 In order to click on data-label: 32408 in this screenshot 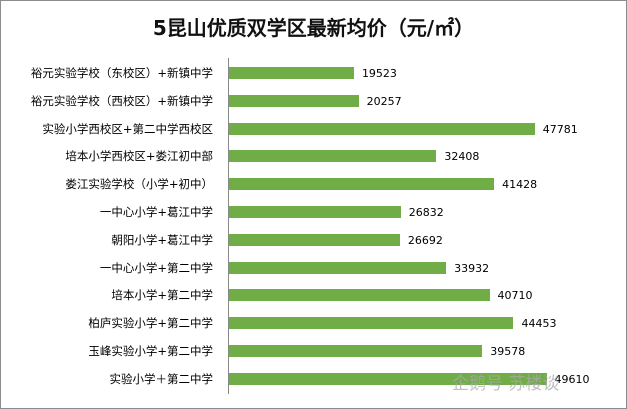, I will do `click(462, 157)`.